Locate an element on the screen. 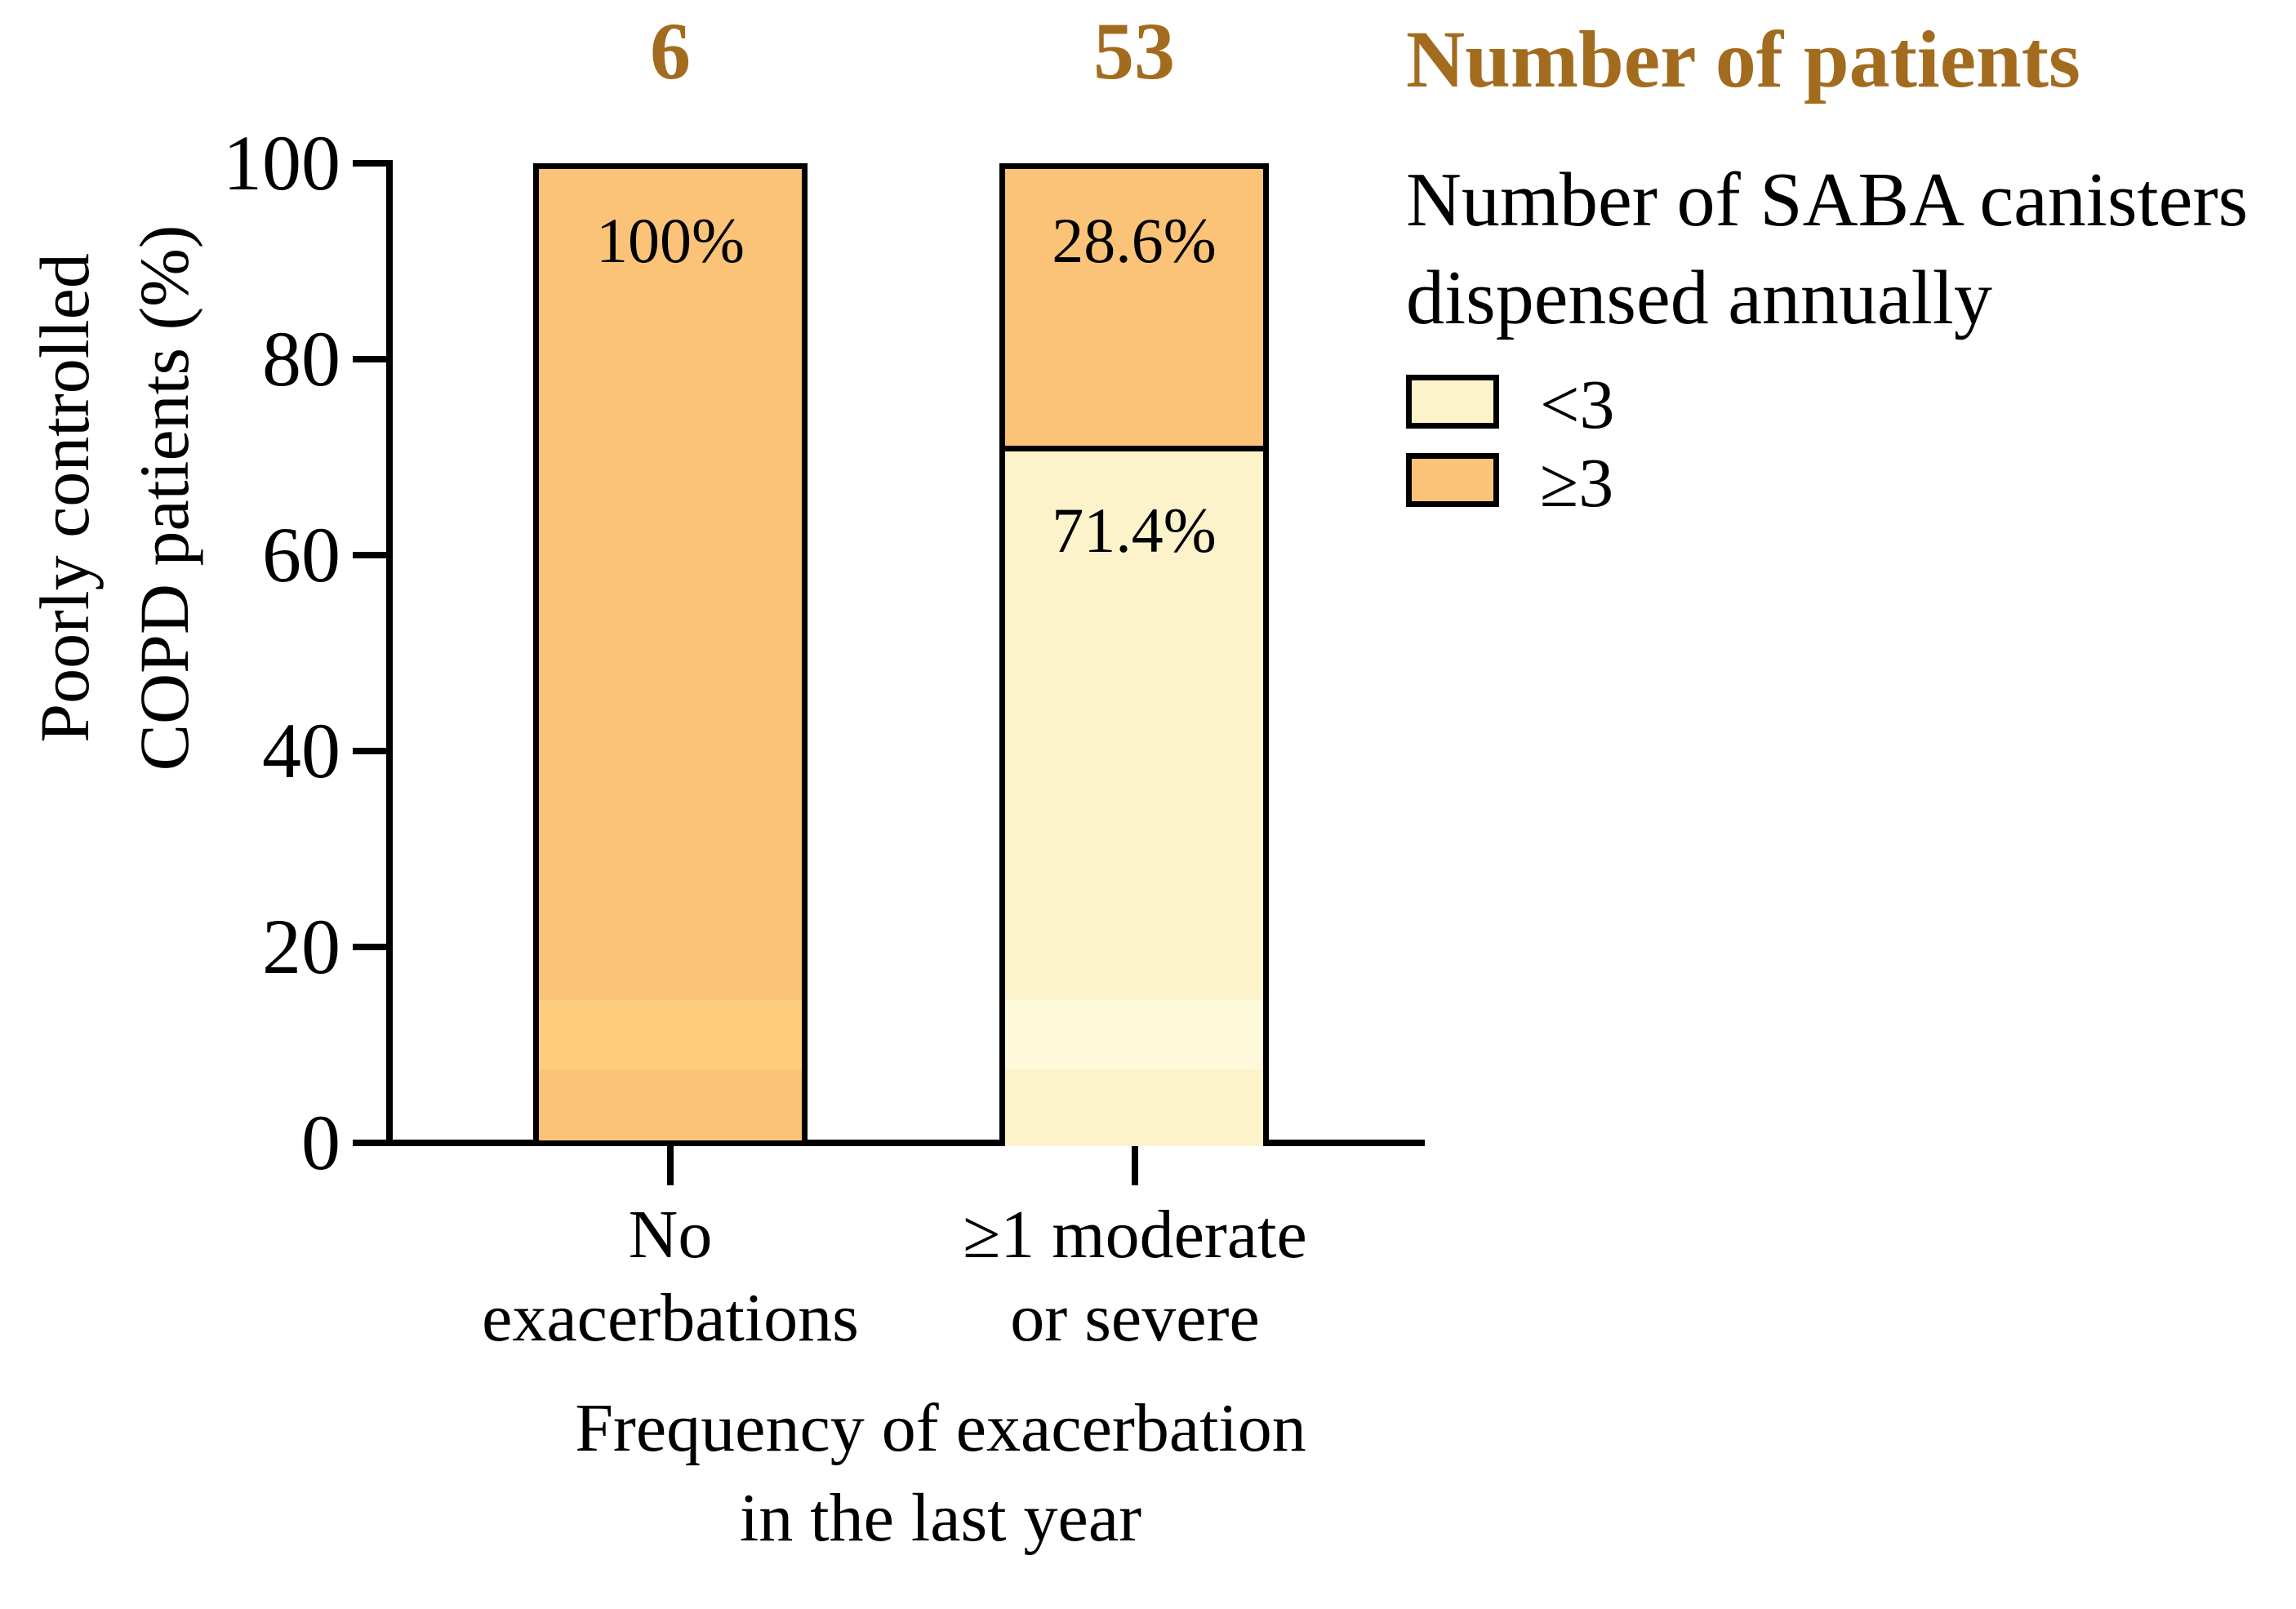  number-of-patients-header: Number of patients is located at coordinates (1743, 59).